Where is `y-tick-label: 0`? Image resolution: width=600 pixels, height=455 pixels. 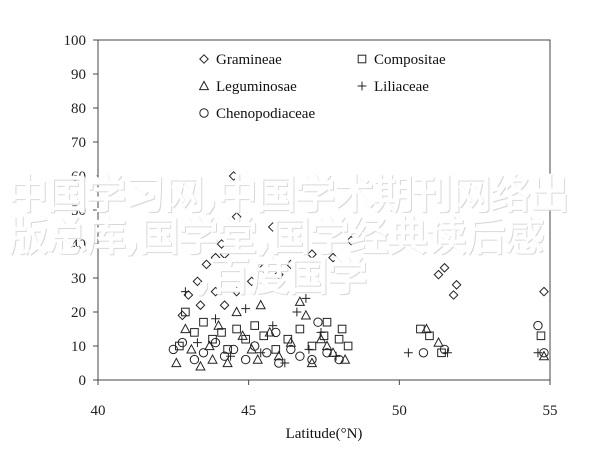 y-tick-label: 0 is located at coordinates (83, 381).